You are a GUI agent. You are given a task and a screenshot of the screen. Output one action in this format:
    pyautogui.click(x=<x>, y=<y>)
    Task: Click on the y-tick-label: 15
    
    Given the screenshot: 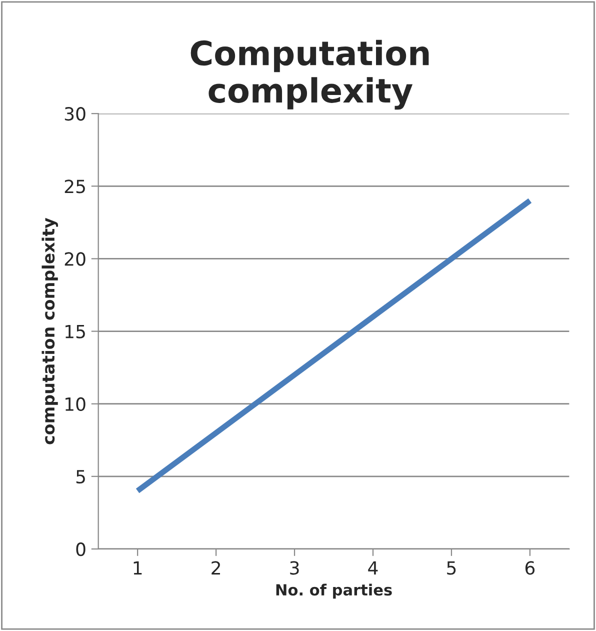 What is the action you would take?
    pyautogui.click(x=75, y=331)
    